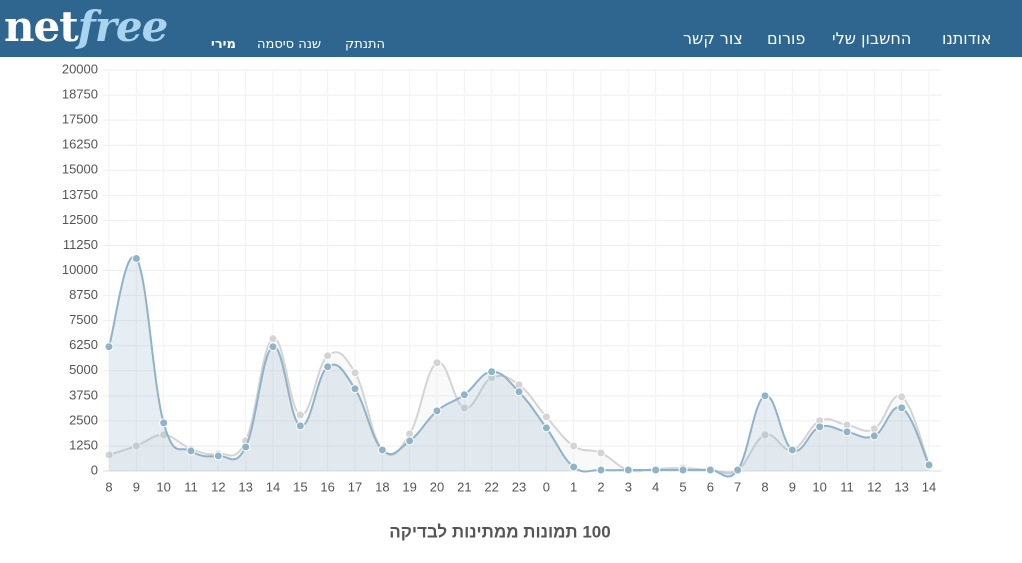 The width and height of the screenshot is (1022, 563). What do you see at coordinates (847, 486) in the screenshot?
I see `x-tick-label: 11` at bounding box center [847, 486].